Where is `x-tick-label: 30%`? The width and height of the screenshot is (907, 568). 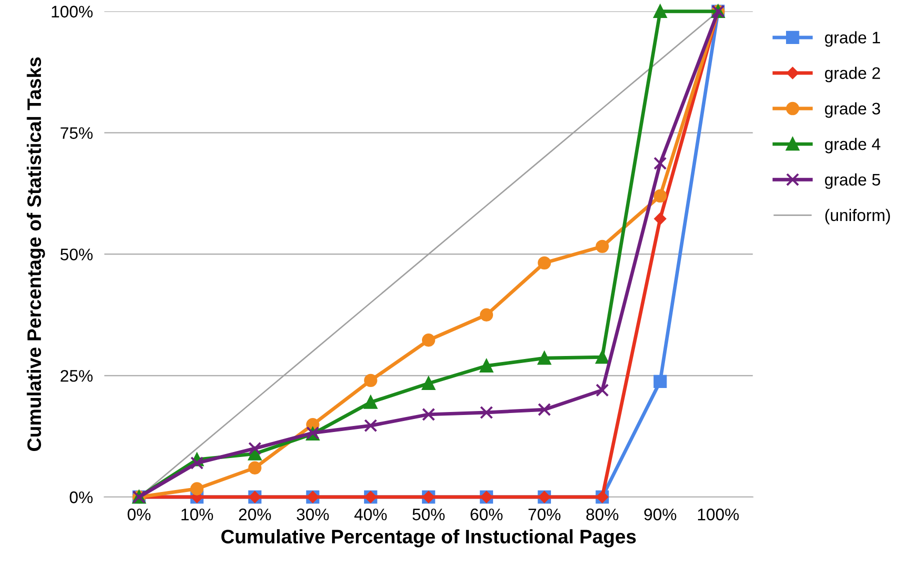
x-tick-label: 30% is located at coordinates (312, 514).